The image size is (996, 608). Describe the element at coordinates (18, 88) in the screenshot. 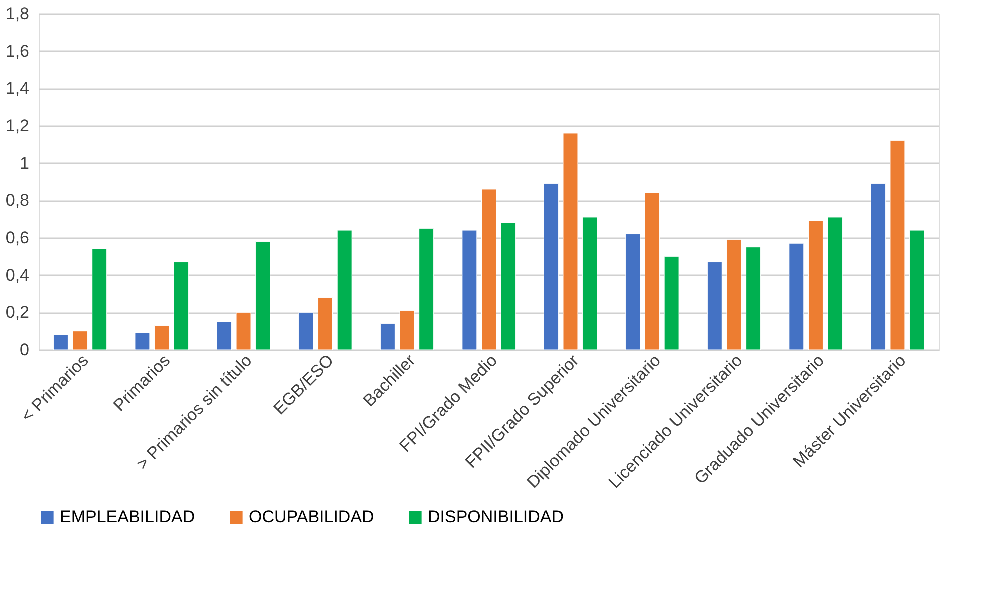

I see `y-tick-label: 1,4` at that location.